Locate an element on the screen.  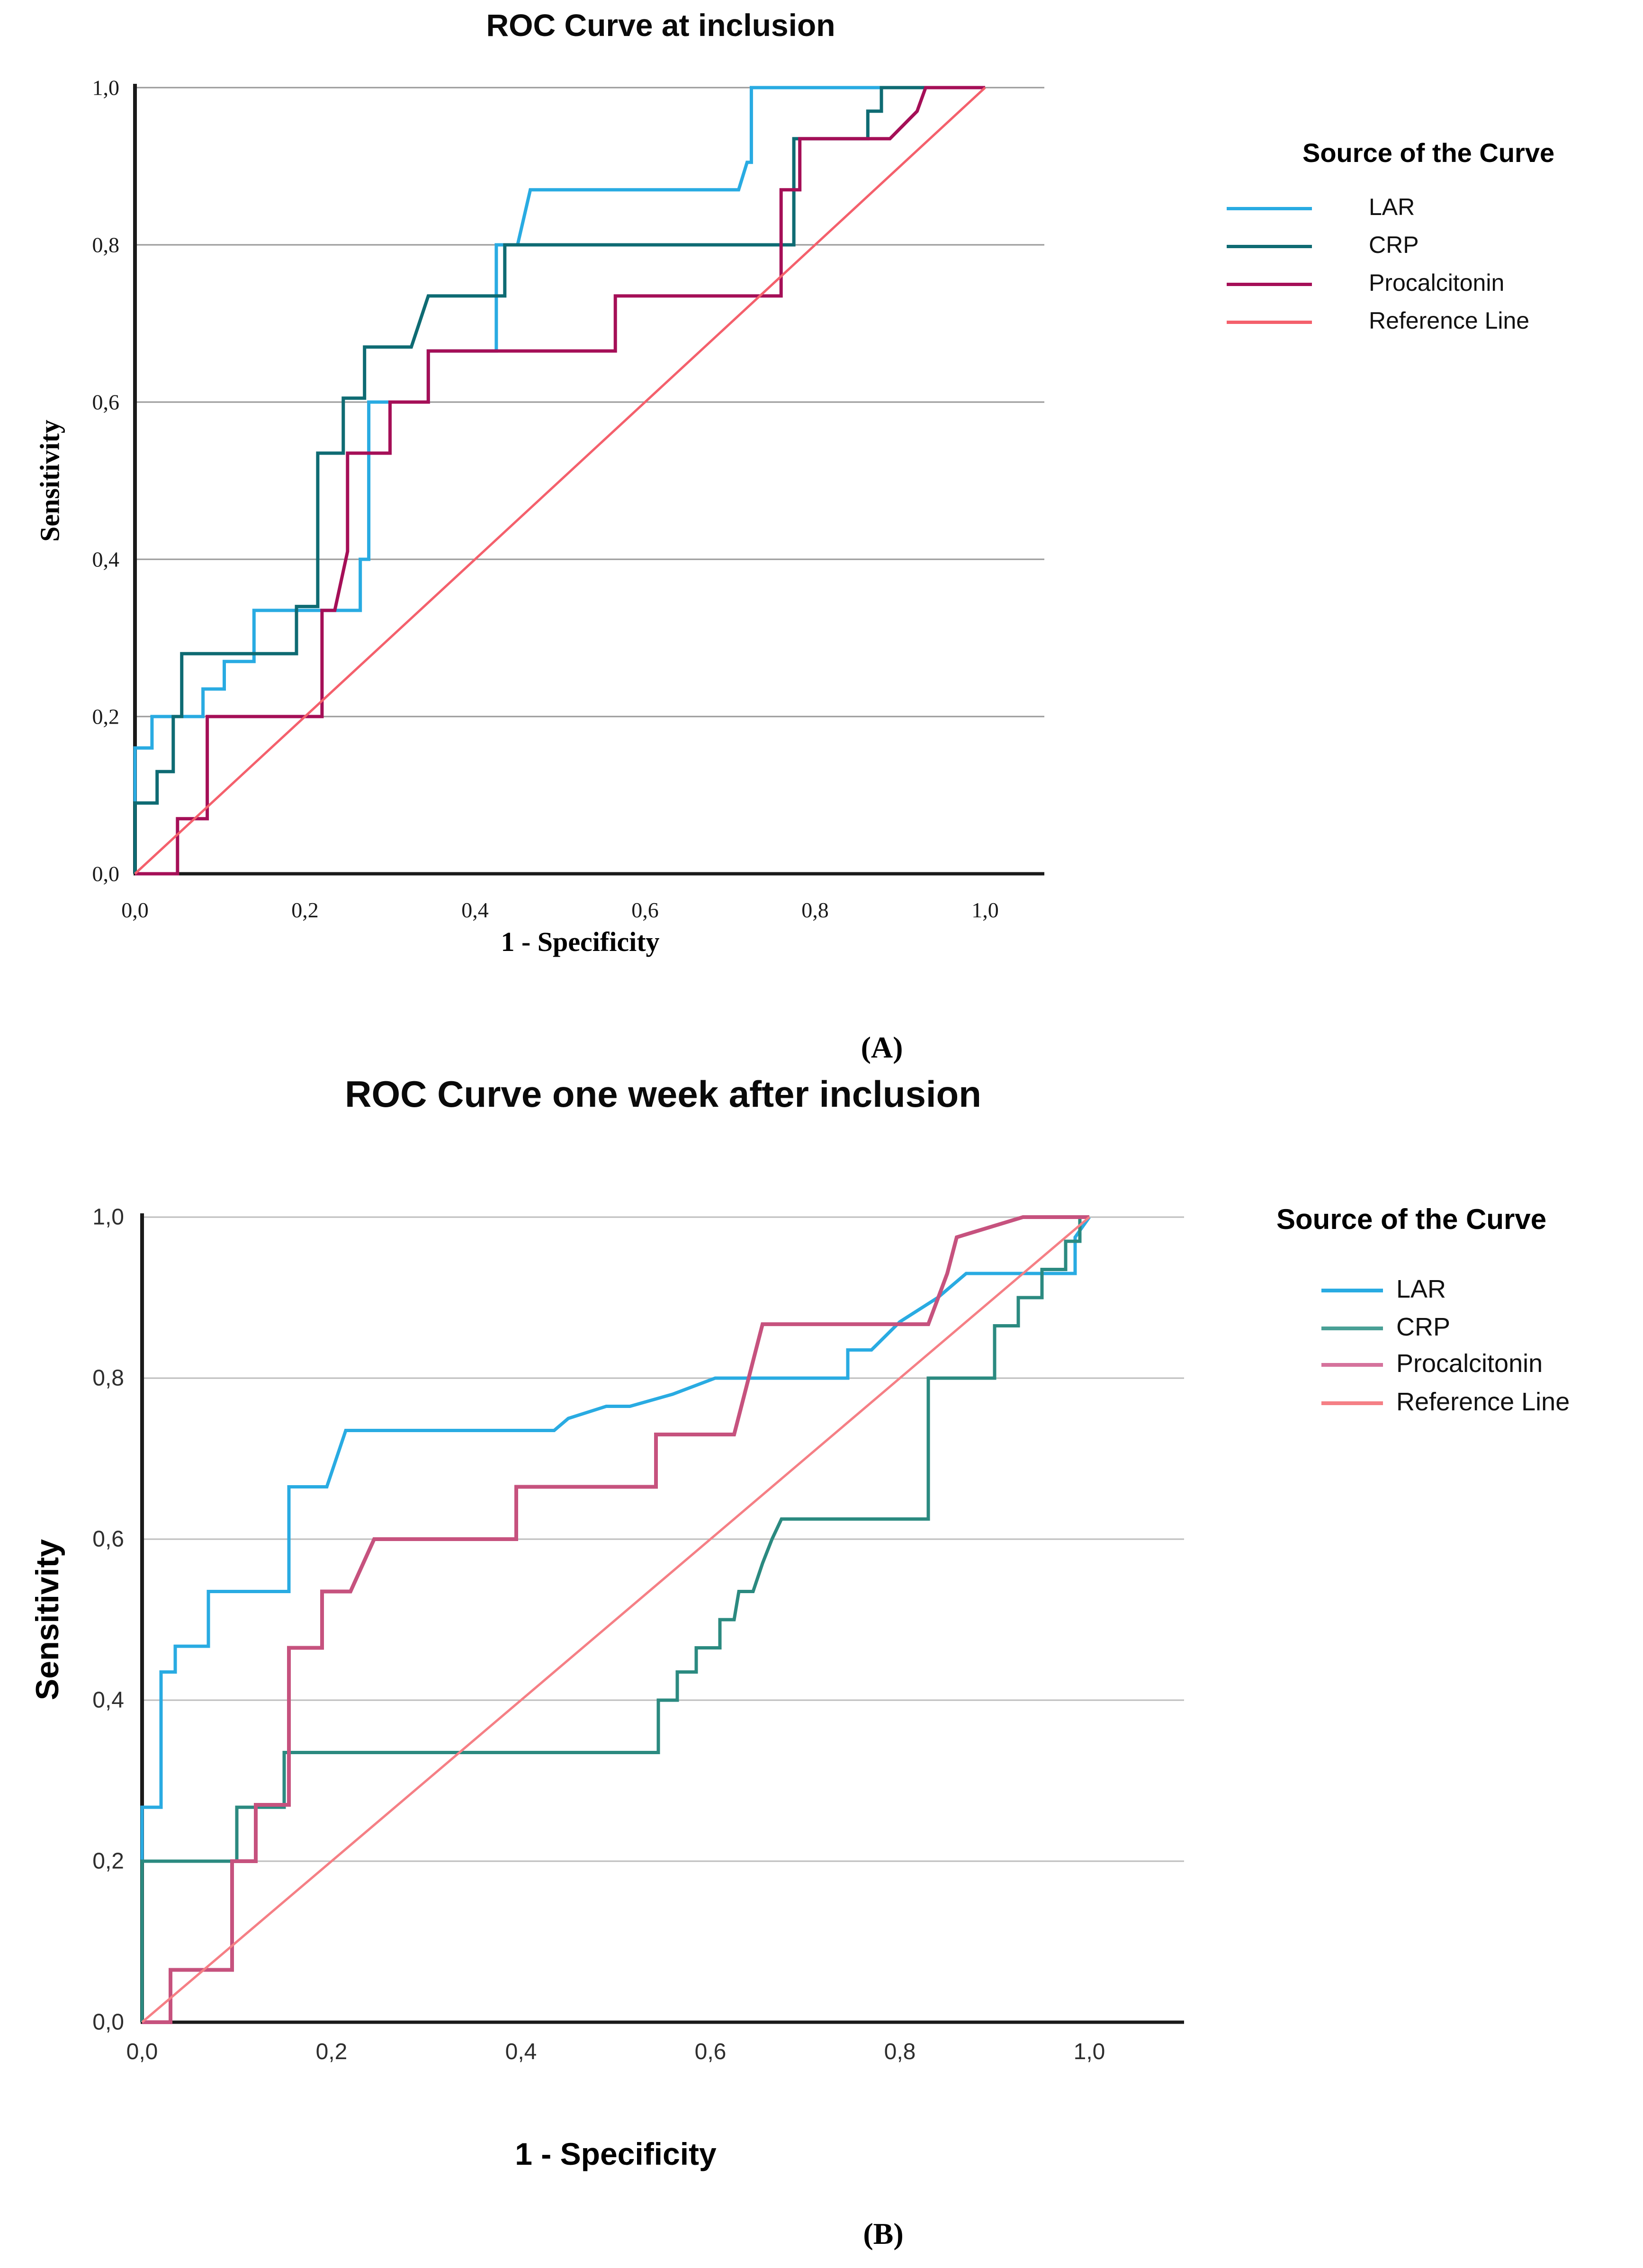
legend-swatch-procalcitonin-a is located at coordinates (1269, 284).